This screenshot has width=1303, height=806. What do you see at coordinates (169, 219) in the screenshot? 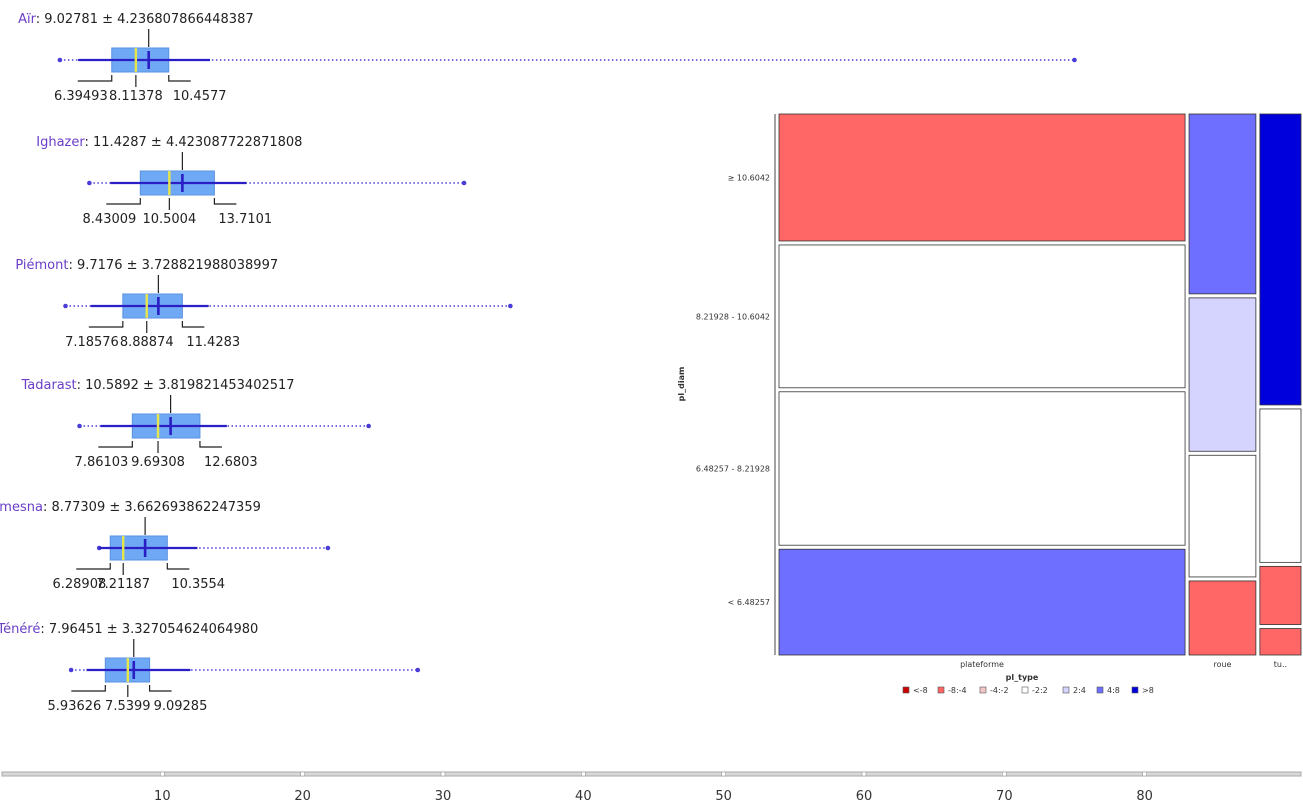
I see `median-label: 10.5004` at bounding box center [169, 219].